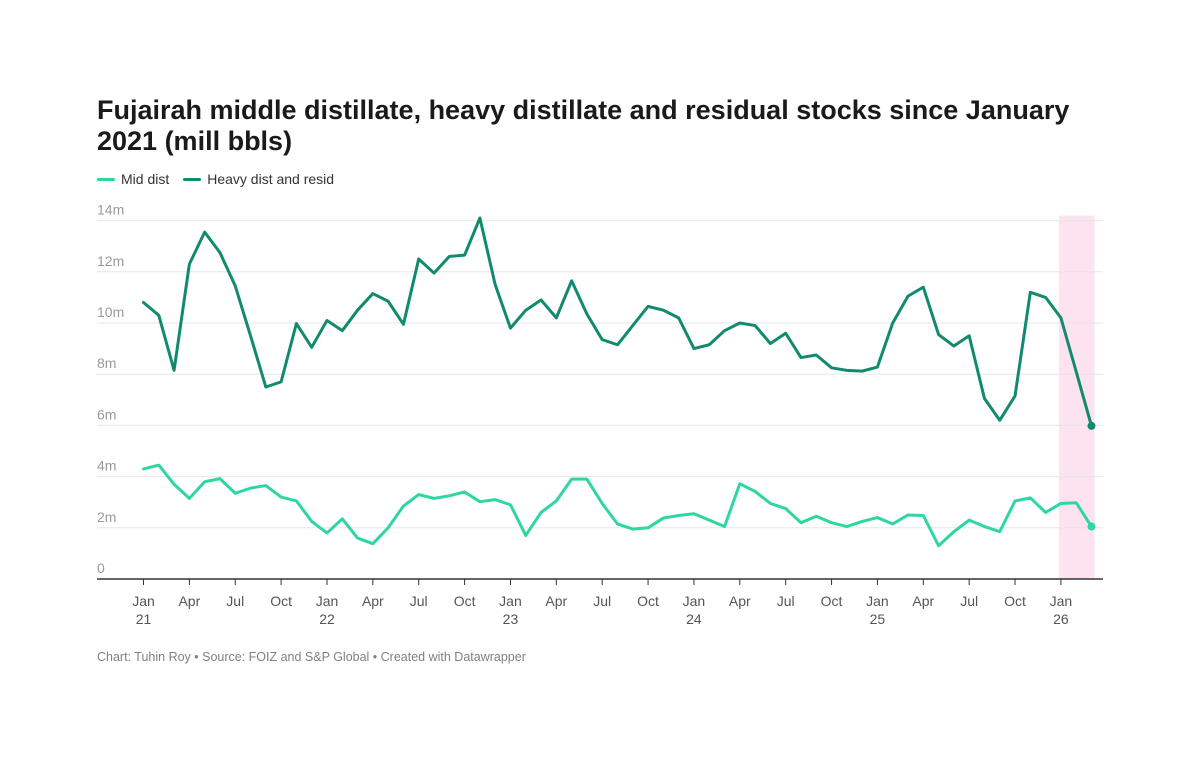  I want to click on legend-label-heavy-dist: Heavy dist and resid, so click(271, 179).